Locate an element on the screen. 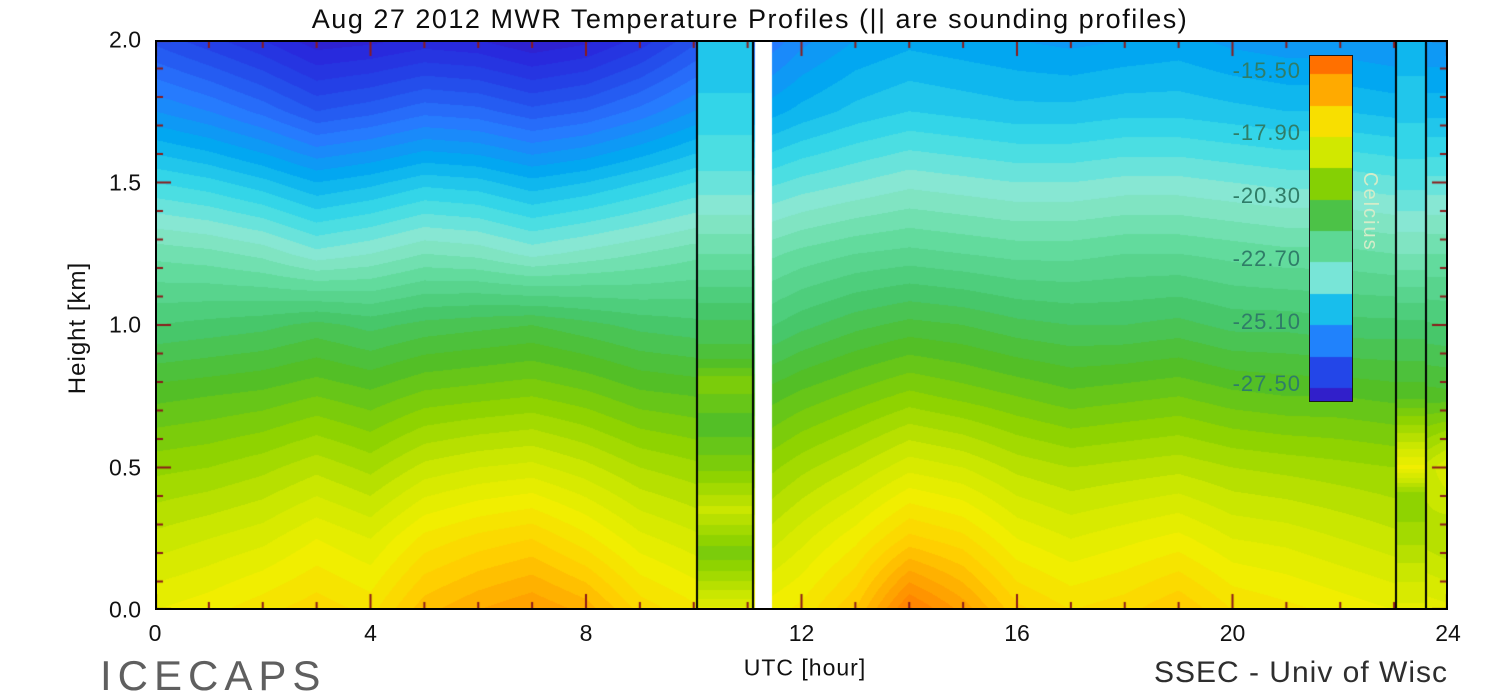 The width and height of the screenshot is (1500, 700). y-tick-label: 0.5 is located at coordinates (125, 467).